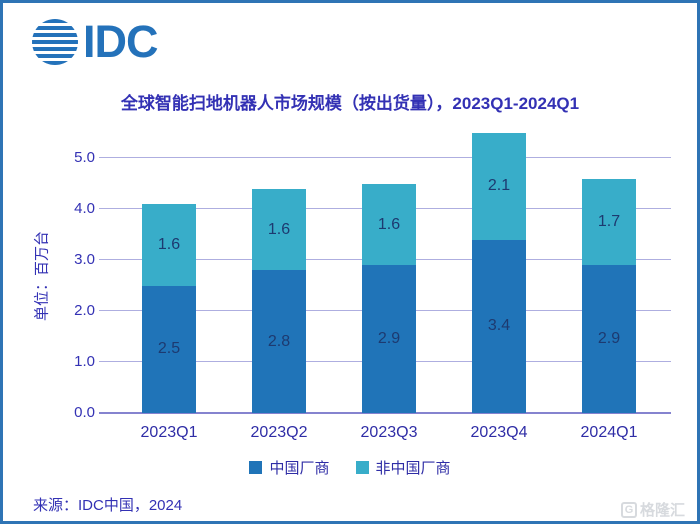 The image size is (700, 524). I want to click on bar-2023Q2: 1.6 2.8, so click(279, 301).